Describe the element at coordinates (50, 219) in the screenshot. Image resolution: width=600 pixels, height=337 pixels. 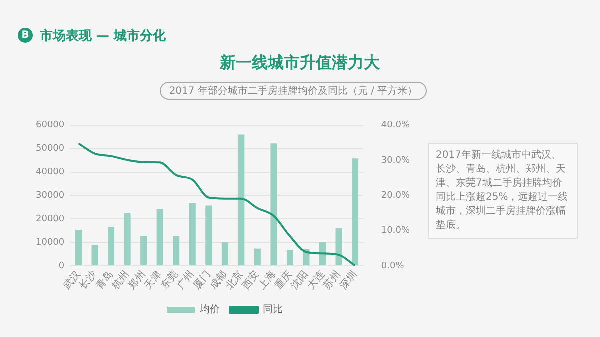
I see `y-tick-label: 20000` at that location.